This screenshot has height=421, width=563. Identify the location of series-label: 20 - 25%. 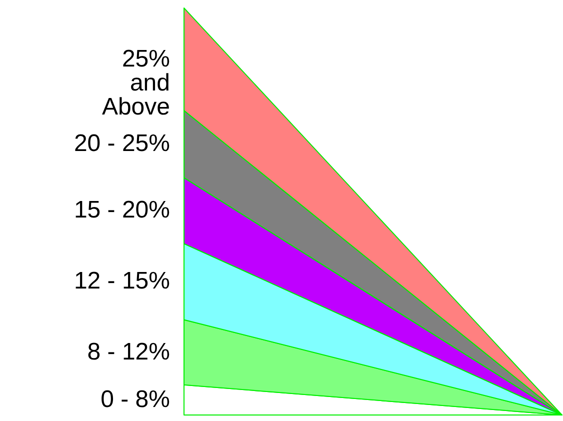
(122, 144).